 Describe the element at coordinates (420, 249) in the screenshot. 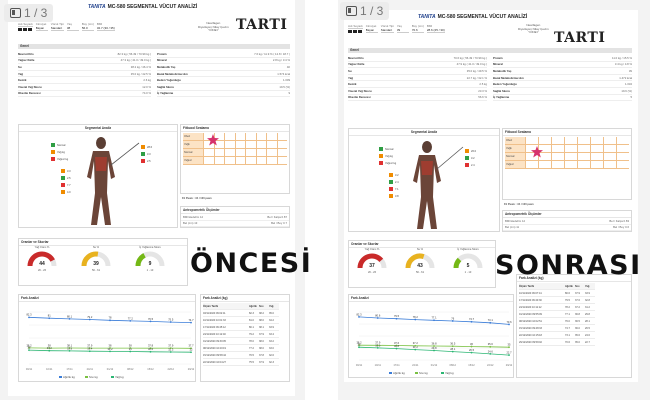

I see `gauge-label: Su %` at that location.